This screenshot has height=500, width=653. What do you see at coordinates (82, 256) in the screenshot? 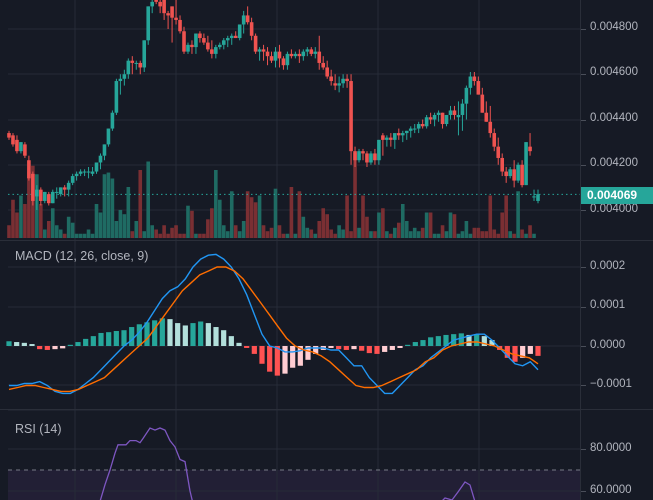
I see `macd-title: MACD (12, 26, close, 9)` at bounding box center [82, 256].